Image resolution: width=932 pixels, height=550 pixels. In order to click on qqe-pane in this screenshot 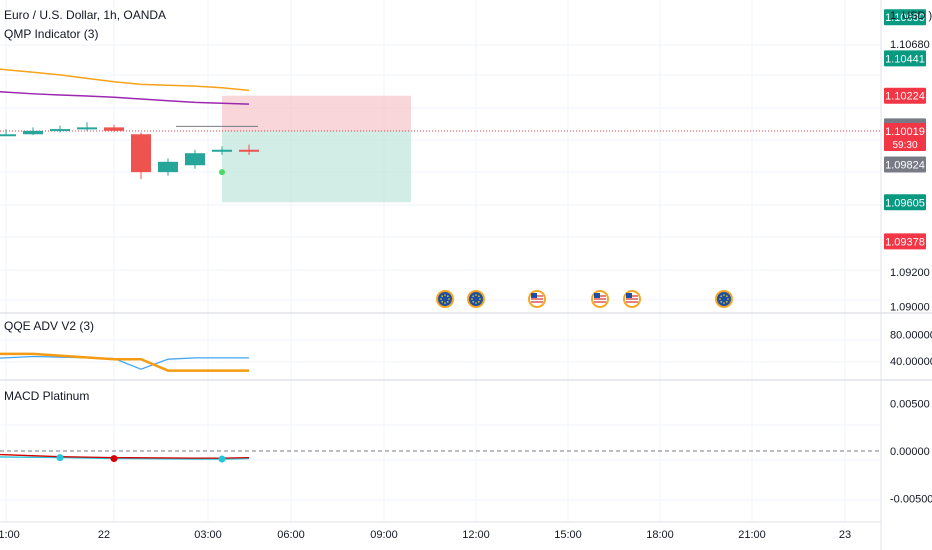, I will do `click(124, 362)`.